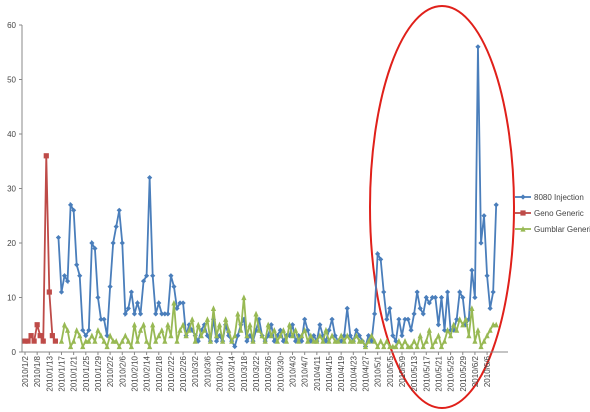 The width and height of the screenshot is (590, 412). Describe the element at coordinates (559, 213) in the screenshot. I see `legend-label: Geno Generic` at that location.